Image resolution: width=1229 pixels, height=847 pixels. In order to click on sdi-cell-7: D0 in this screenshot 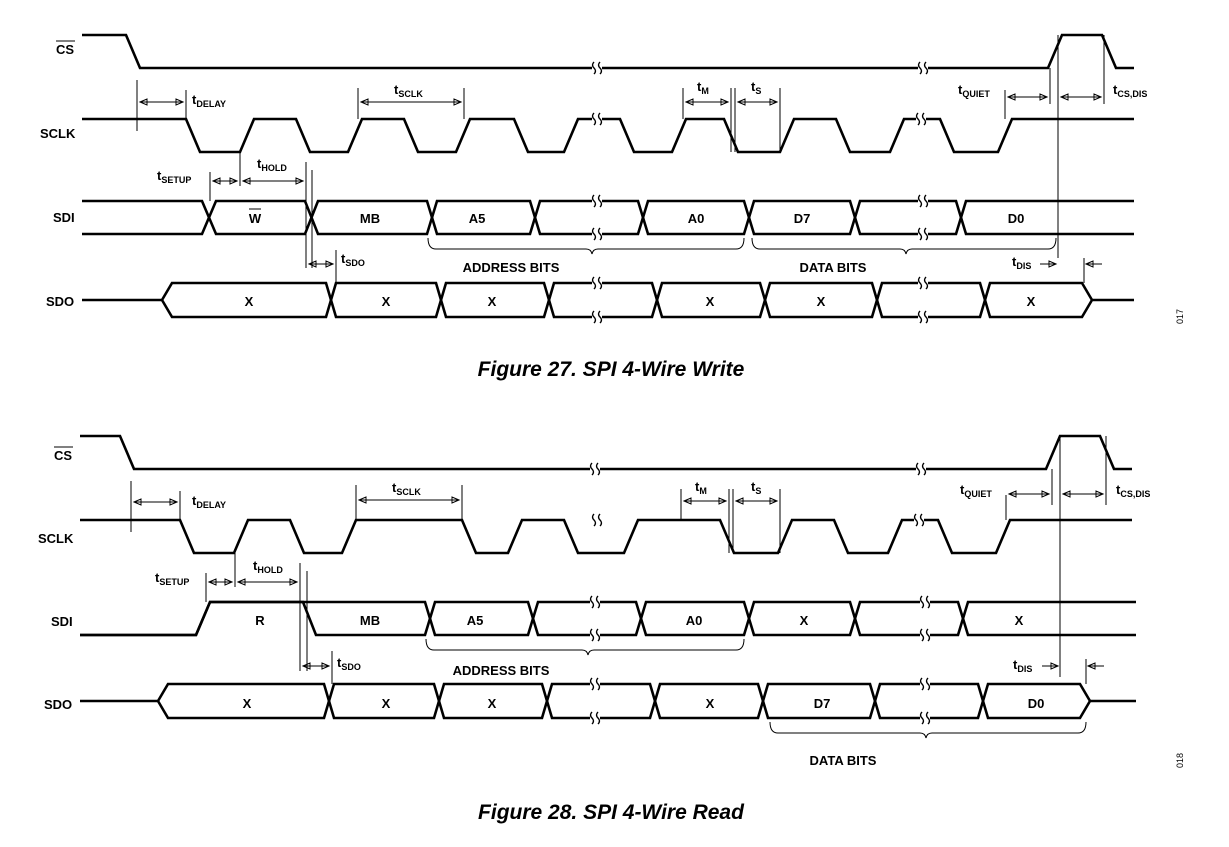, I will do `click(1016, 218)`.